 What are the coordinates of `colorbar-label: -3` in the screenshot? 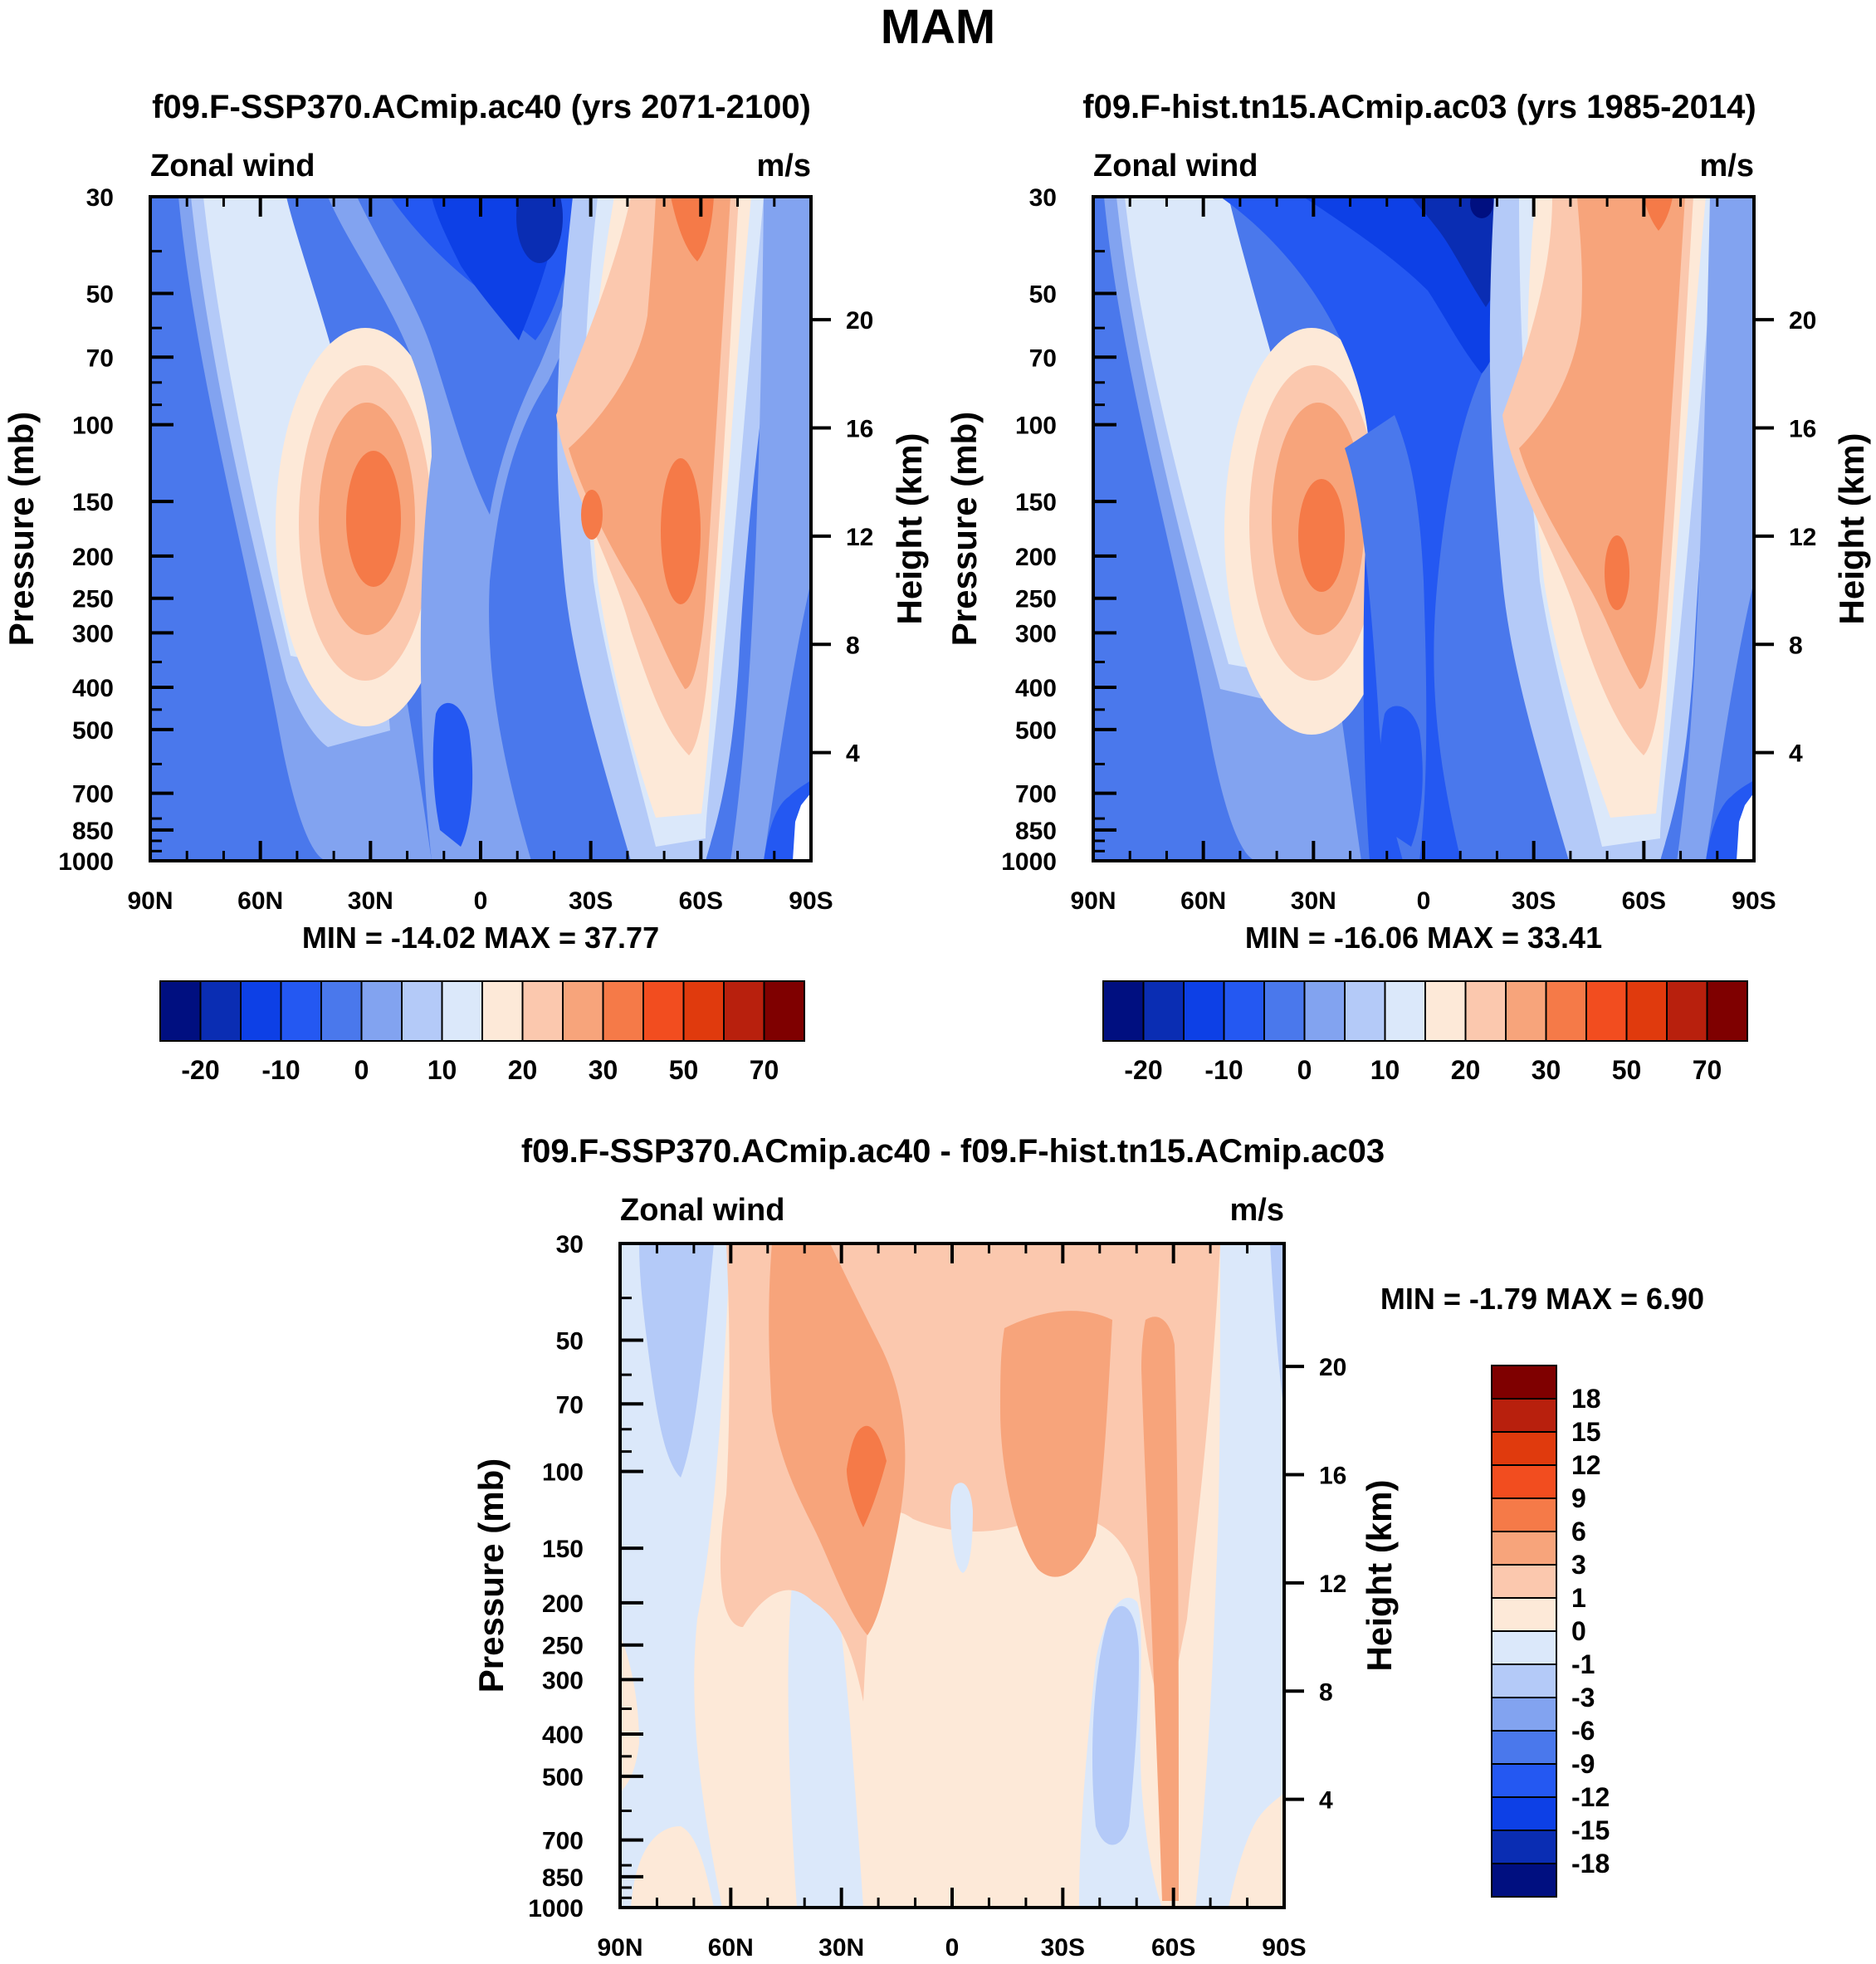 It's located at (1583, 1697).